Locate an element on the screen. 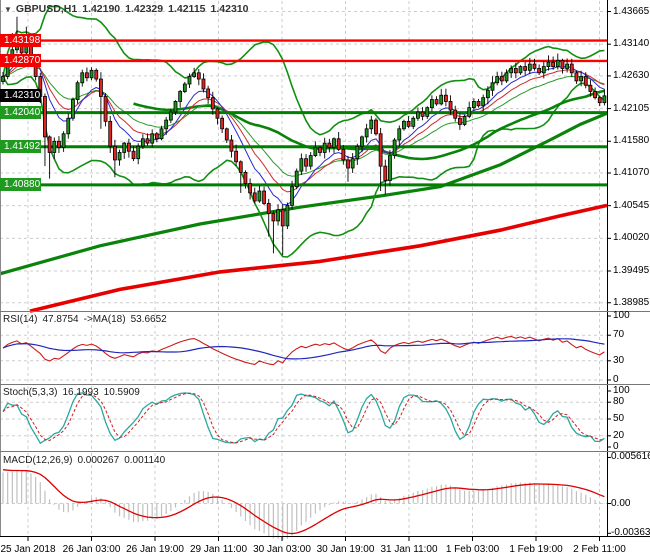  stoch-k-value: 16.1993 is located at coordinates (80, 392).